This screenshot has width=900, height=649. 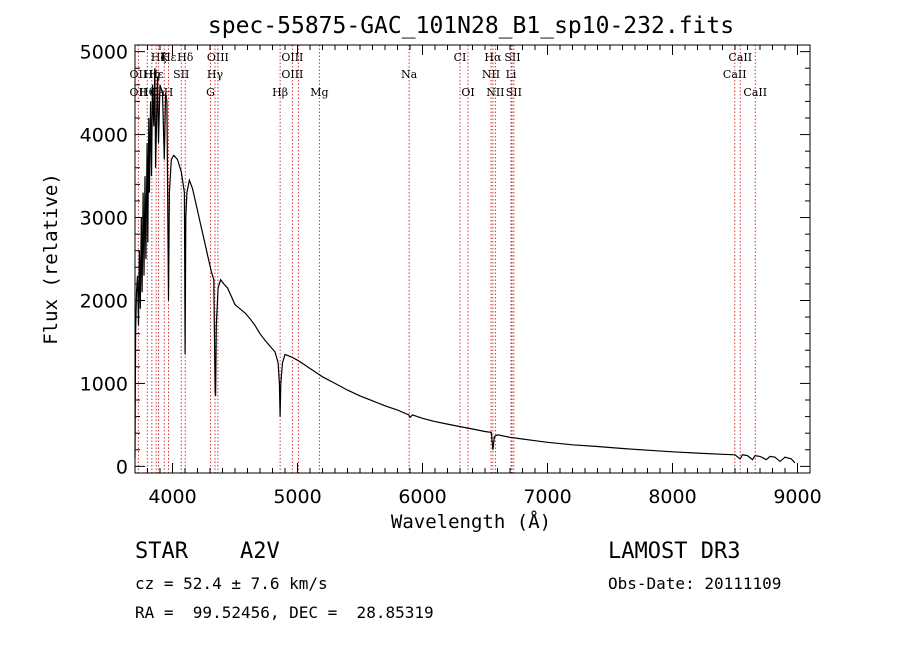 I want to click on y-tick-label: 2000, so click(x=104, y=301).